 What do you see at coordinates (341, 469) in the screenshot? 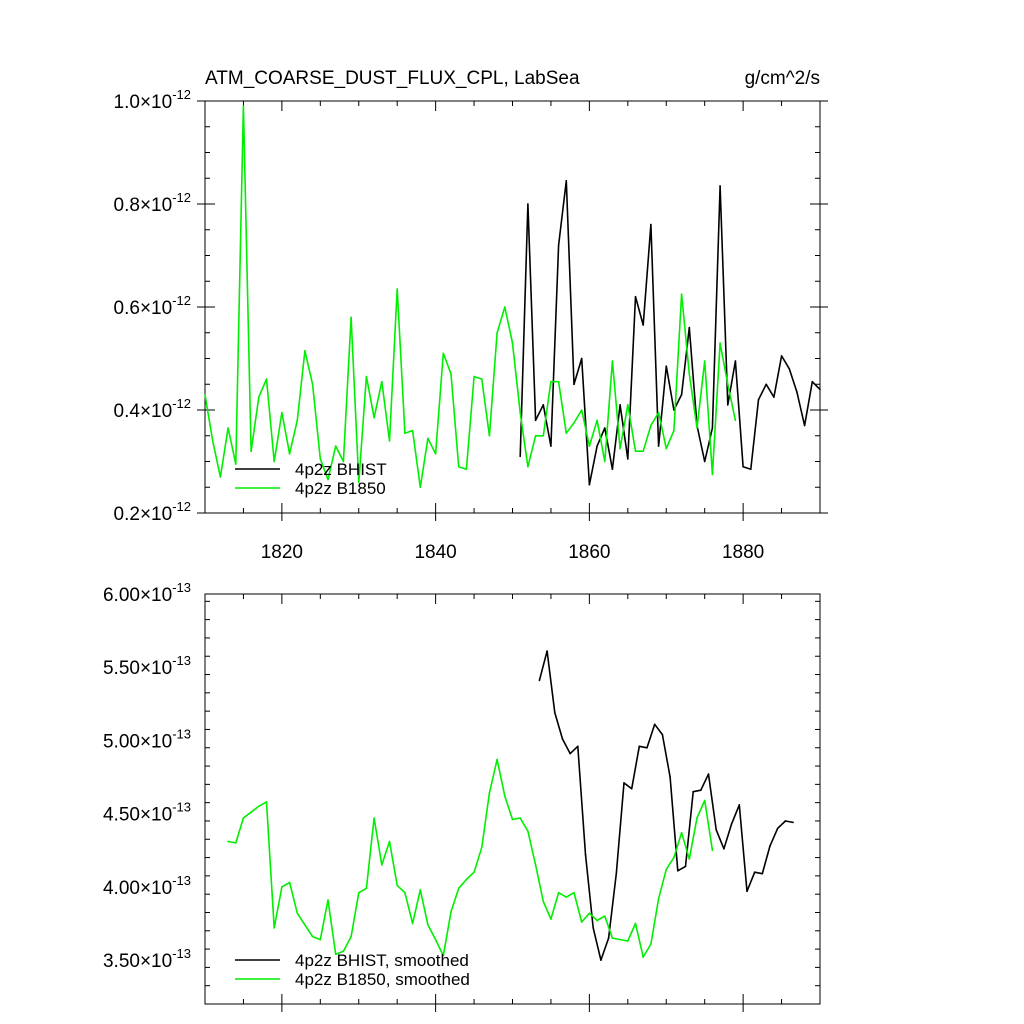
I see `legend-label: 4p2z BHIST` at bounding box center [341, 469].